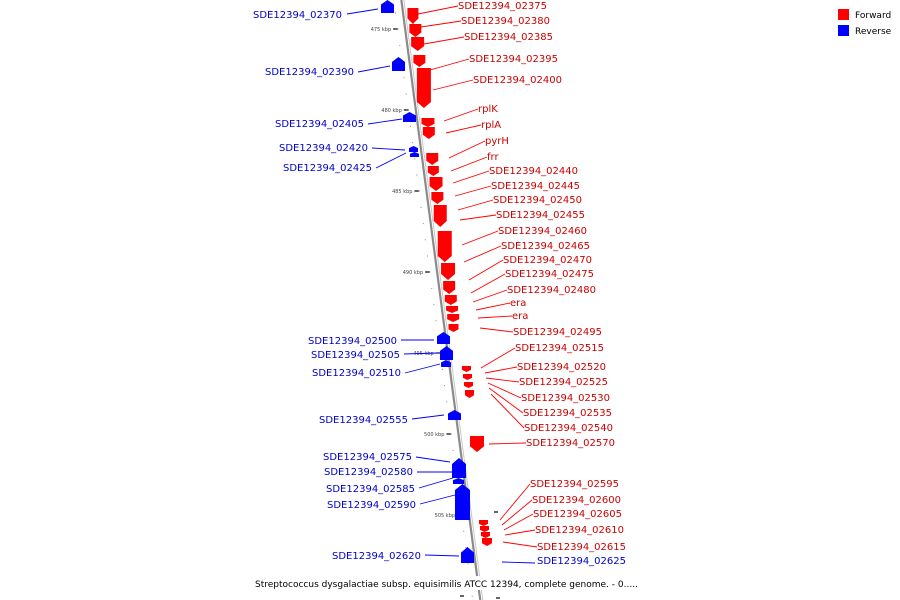 The image size is (900, 600). I want to click on forward-gene-label: SDE12394_02480, so click(551, 290).